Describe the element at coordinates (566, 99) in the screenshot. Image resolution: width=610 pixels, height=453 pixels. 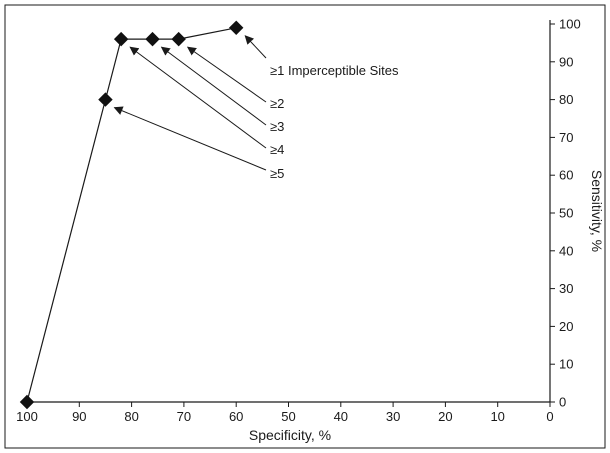
I see `y-tick-label: 80` at that location.